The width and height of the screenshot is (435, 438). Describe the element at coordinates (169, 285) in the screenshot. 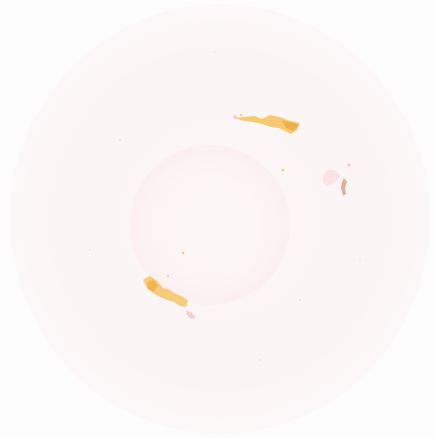

I see `lower-left-cluster` at that location.